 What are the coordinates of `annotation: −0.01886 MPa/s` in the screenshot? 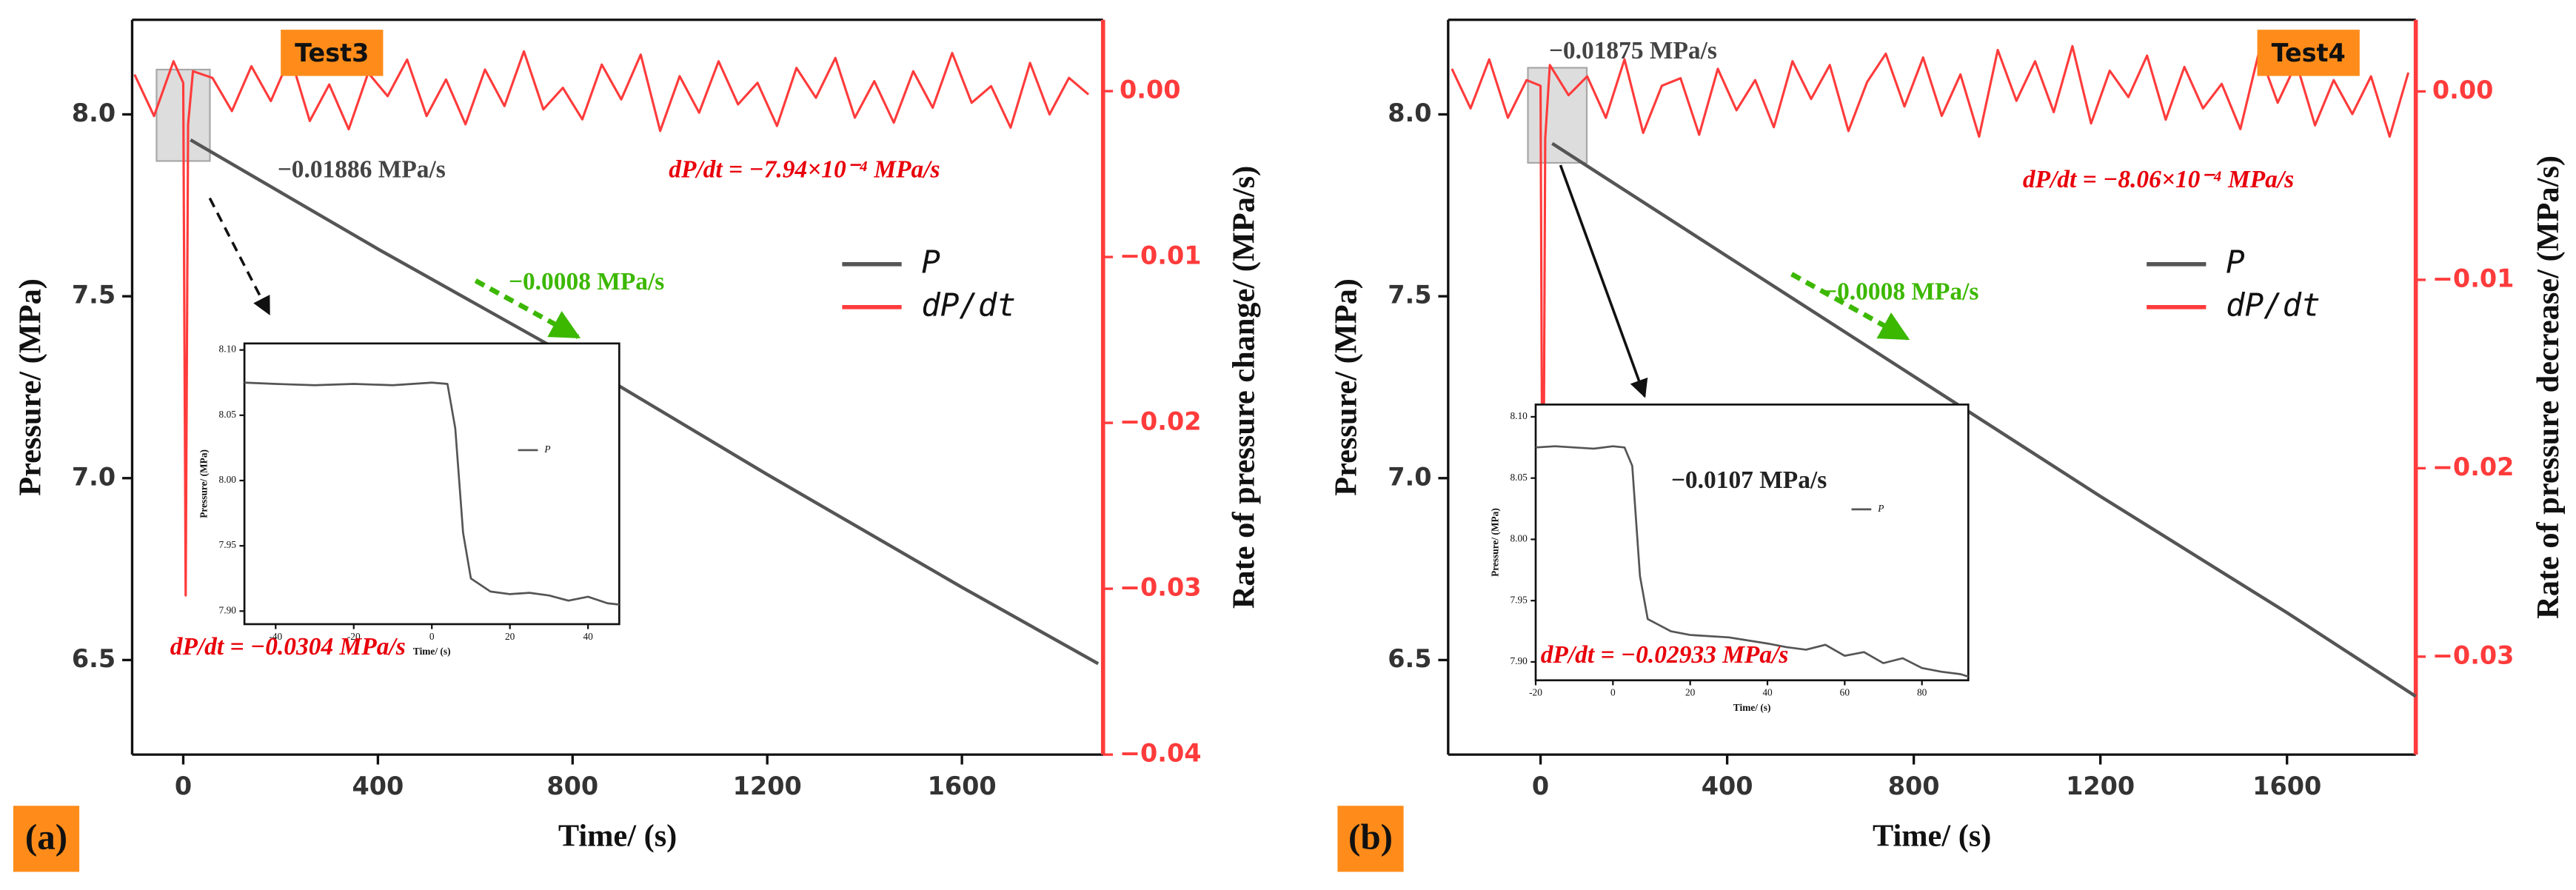 It's located at (362, 170).